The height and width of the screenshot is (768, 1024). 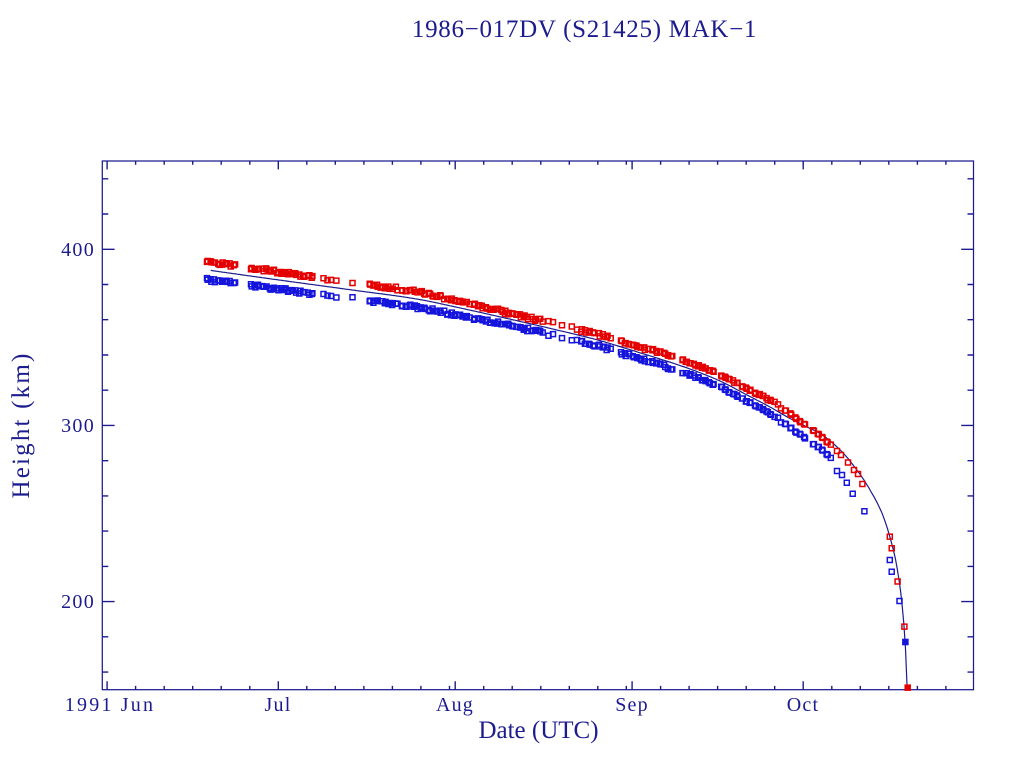 What do you see at coordinates (278, 705) in the screenshot?
I see `svg-text: Jul` at bounding box center [278, 705].